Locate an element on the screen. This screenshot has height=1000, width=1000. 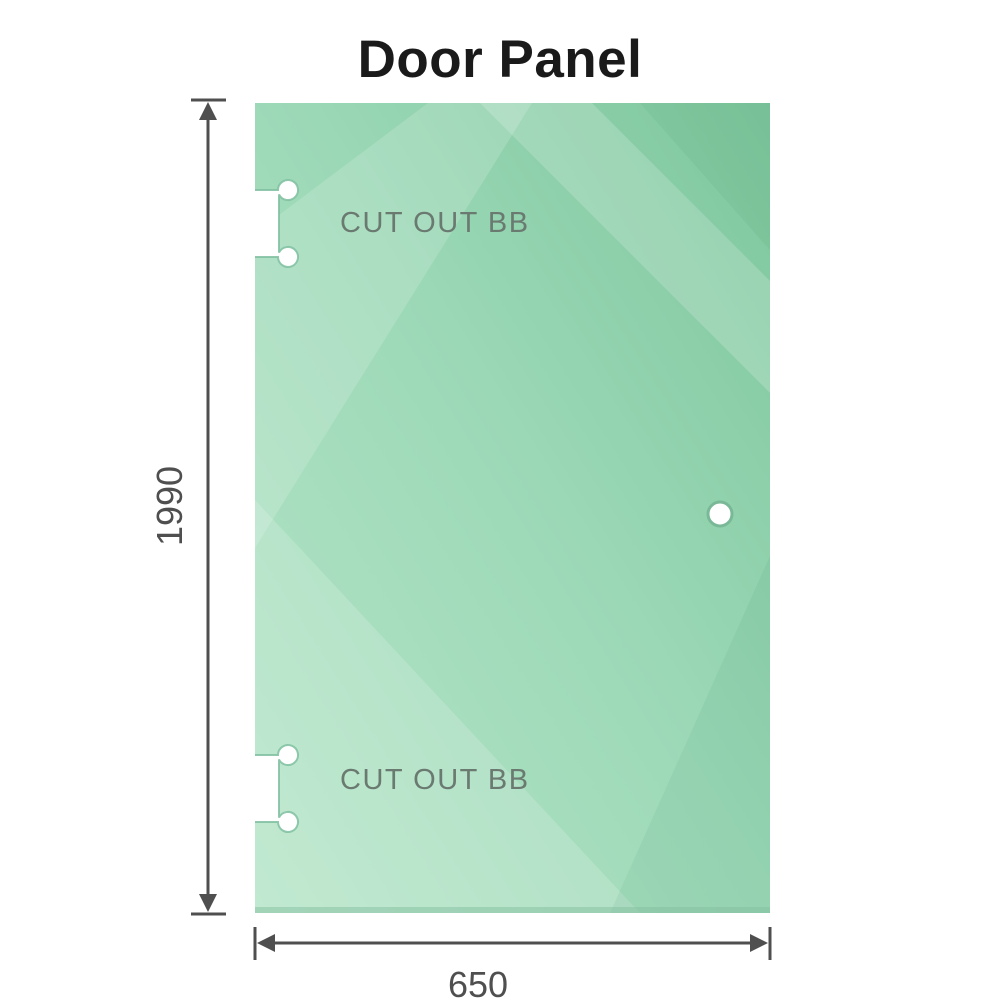
arrow-left-icon is located at coordinates (266, 943).